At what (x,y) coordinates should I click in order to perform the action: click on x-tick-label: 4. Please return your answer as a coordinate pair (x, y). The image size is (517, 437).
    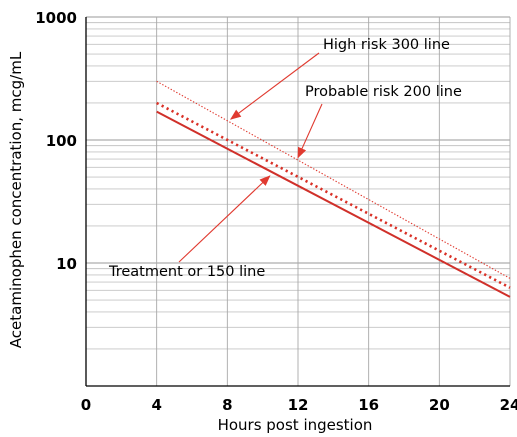
    Looking at the image, I should click on (156, 405).